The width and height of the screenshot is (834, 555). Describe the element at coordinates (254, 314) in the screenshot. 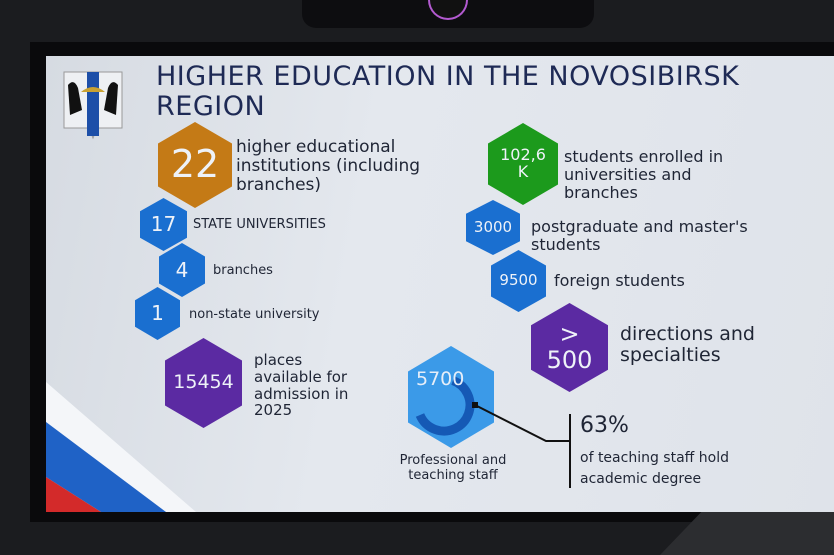

I see `stat-label-non-state: non-state university` at that location.